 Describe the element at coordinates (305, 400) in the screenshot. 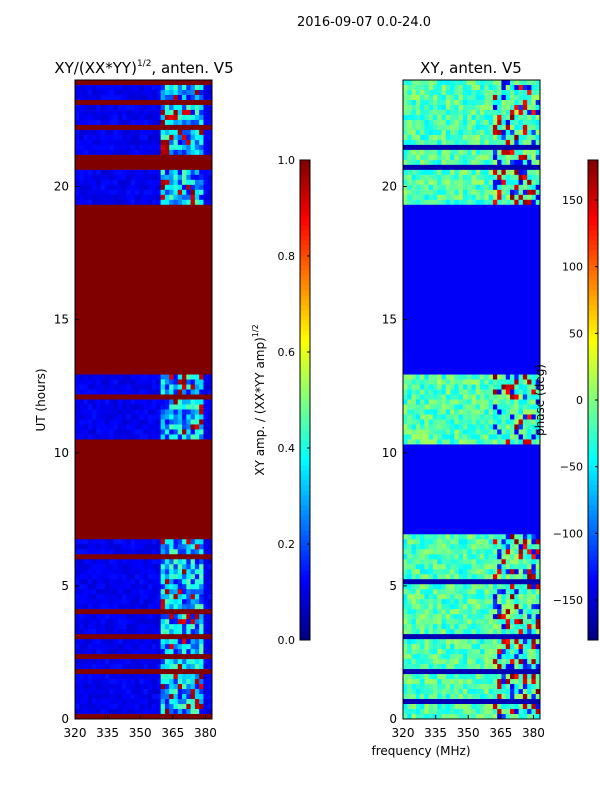

I see `colorbar-amplitude-frame` at that location.